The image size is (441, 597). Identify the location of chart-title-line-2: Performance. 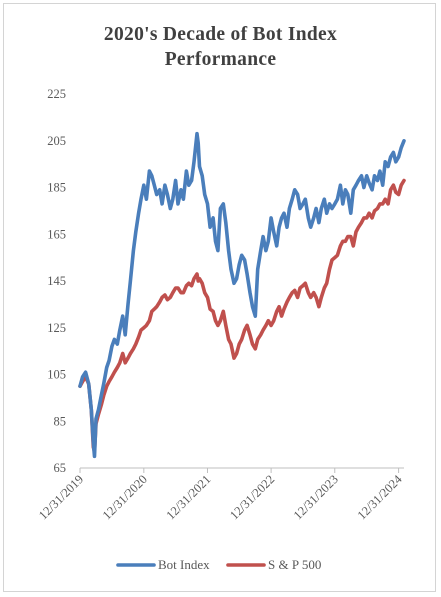
(220, 59).